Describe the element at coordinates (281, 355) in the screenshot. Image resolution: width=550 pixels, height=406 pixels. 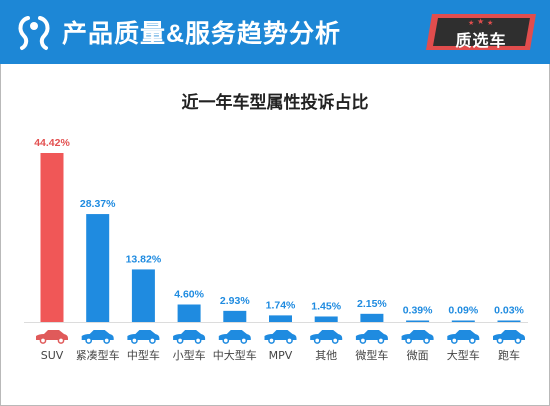
I see `category-label-6: MPV` at that location.